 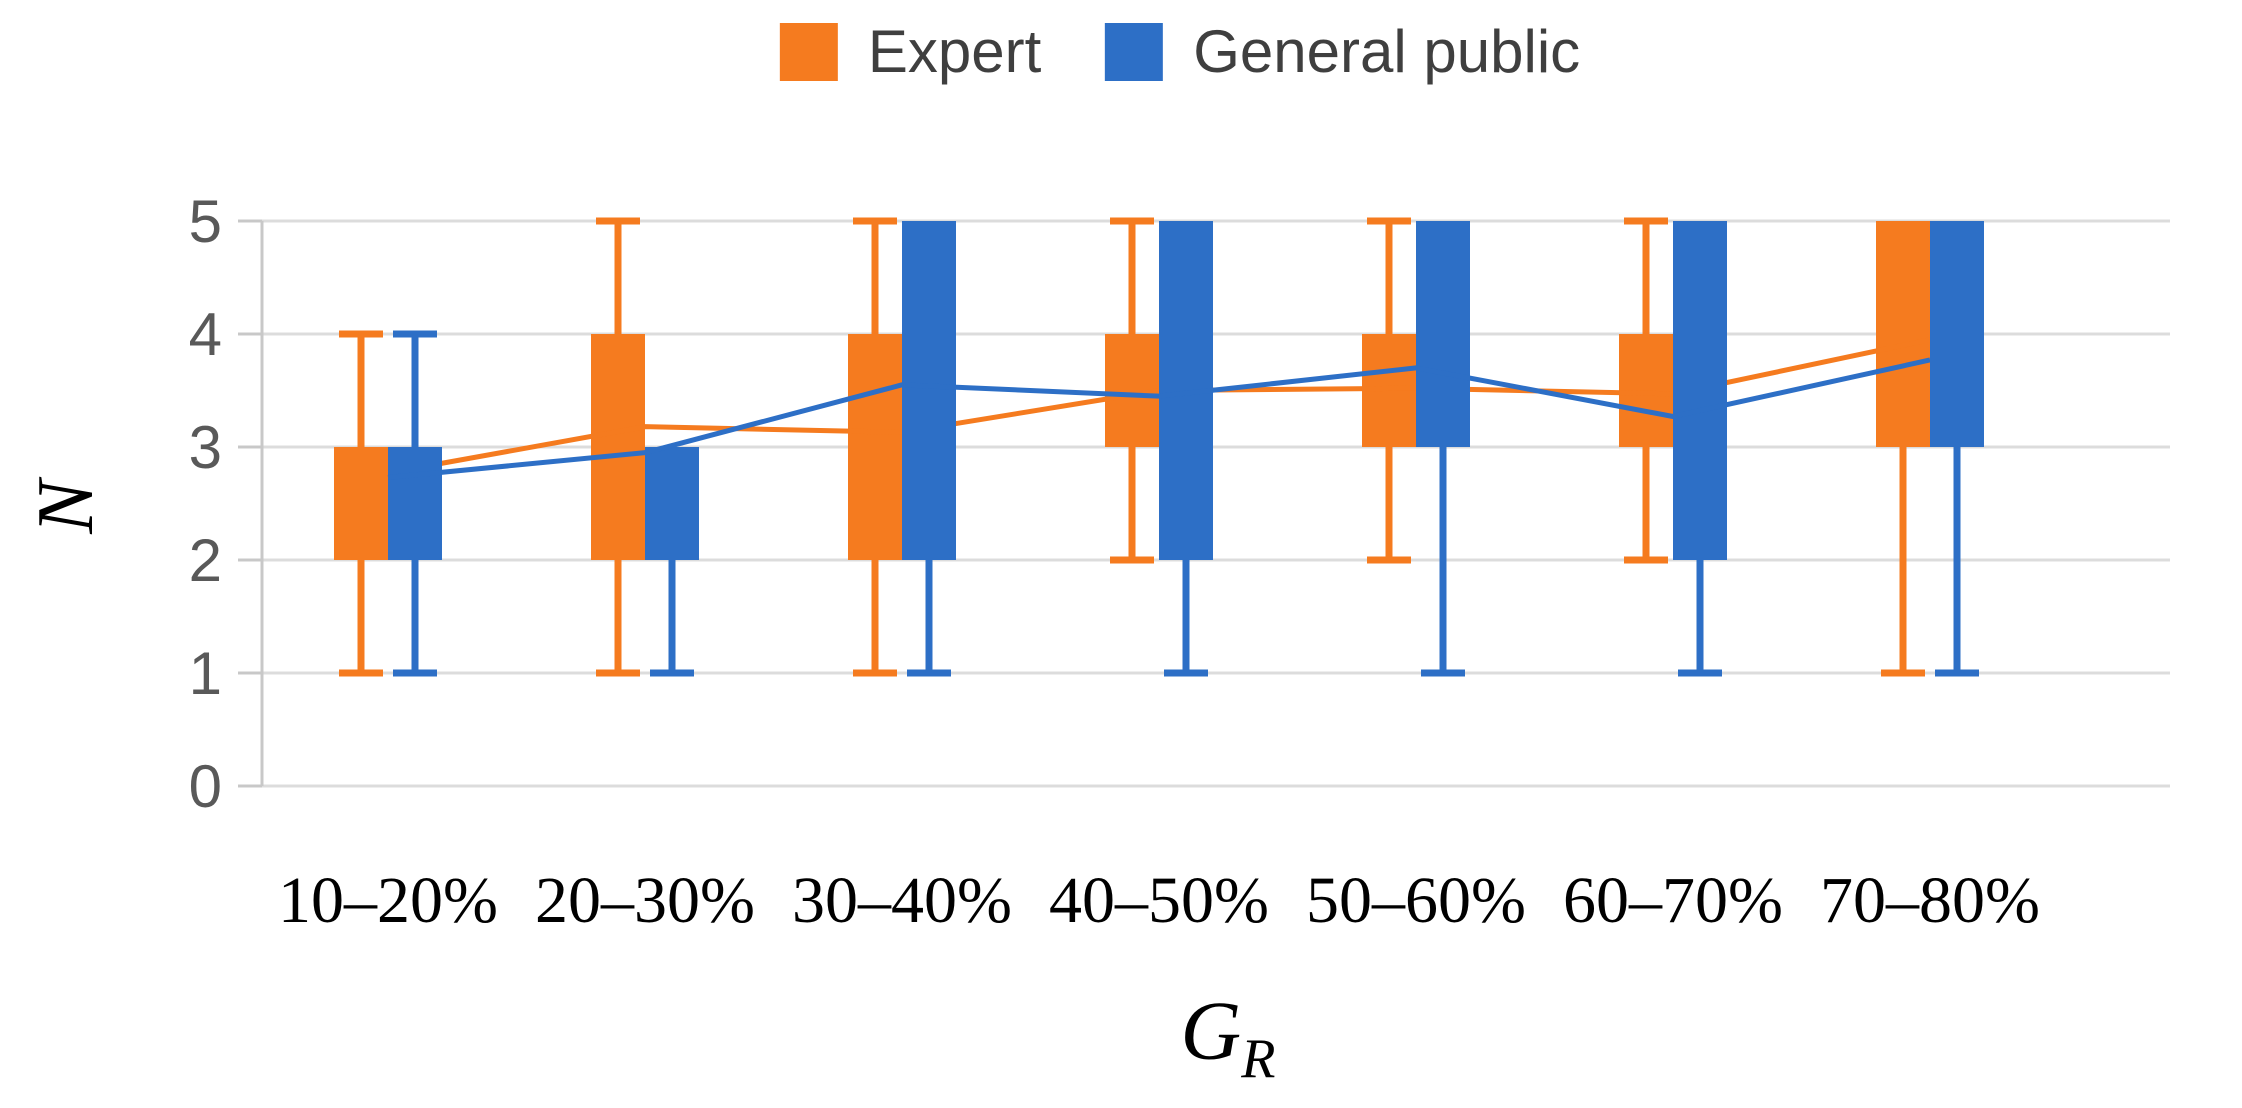 I want to click on general-public-color-swatch, so click(x=1134, y=52).